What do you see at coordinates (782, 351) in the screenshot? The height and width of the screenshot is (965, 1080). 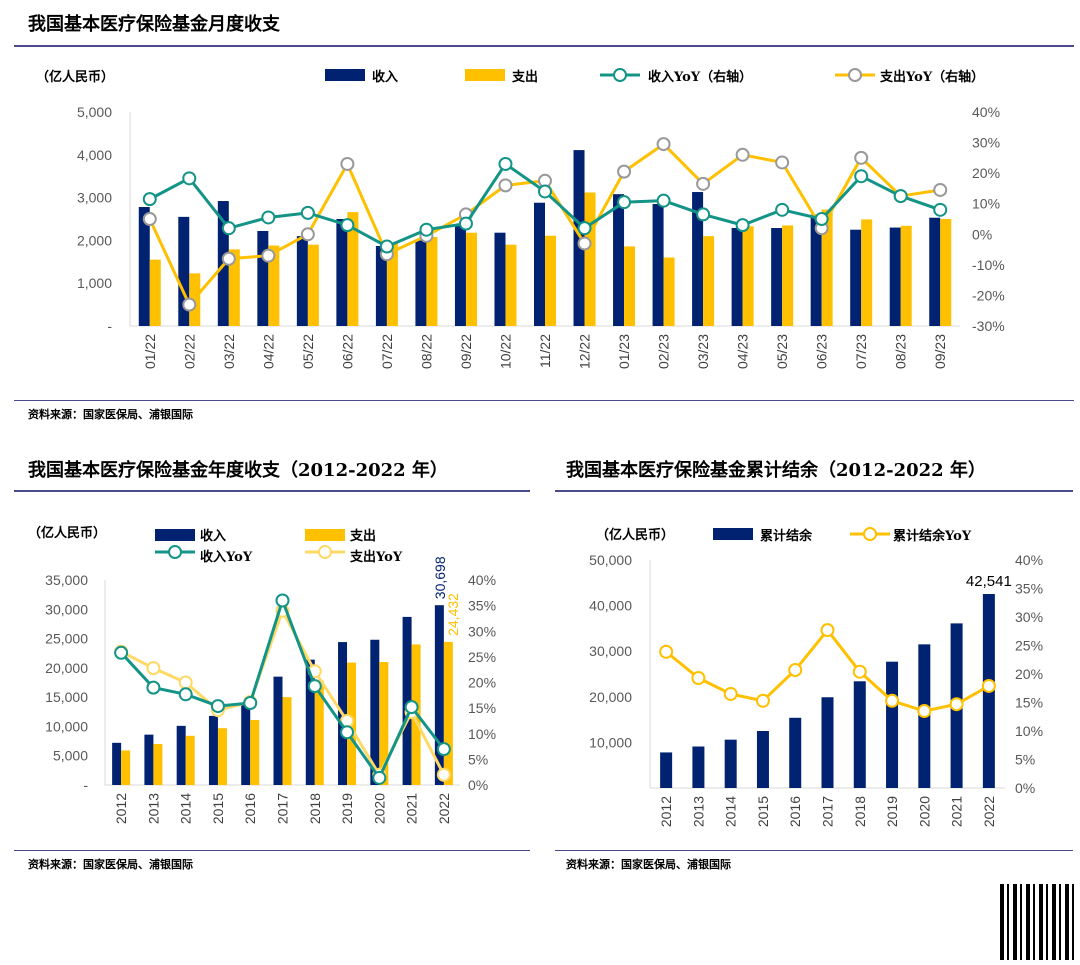 I see `x-tick-label: 05/23` at bounding box center [782, 351].